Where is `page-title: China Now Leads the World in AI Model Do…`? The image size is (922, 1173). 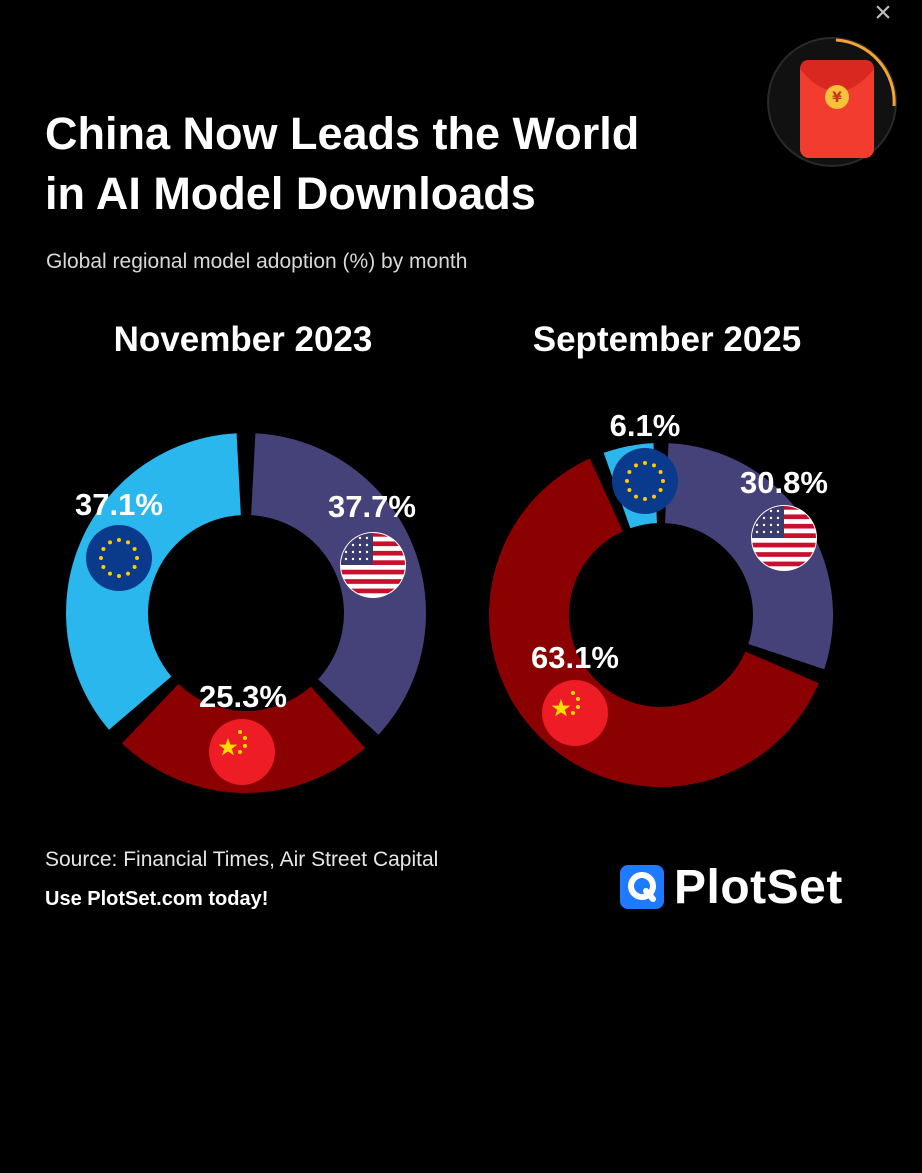
page-title: China Now Leads the World in AI Model Do… is located at coordinates (385, 164).